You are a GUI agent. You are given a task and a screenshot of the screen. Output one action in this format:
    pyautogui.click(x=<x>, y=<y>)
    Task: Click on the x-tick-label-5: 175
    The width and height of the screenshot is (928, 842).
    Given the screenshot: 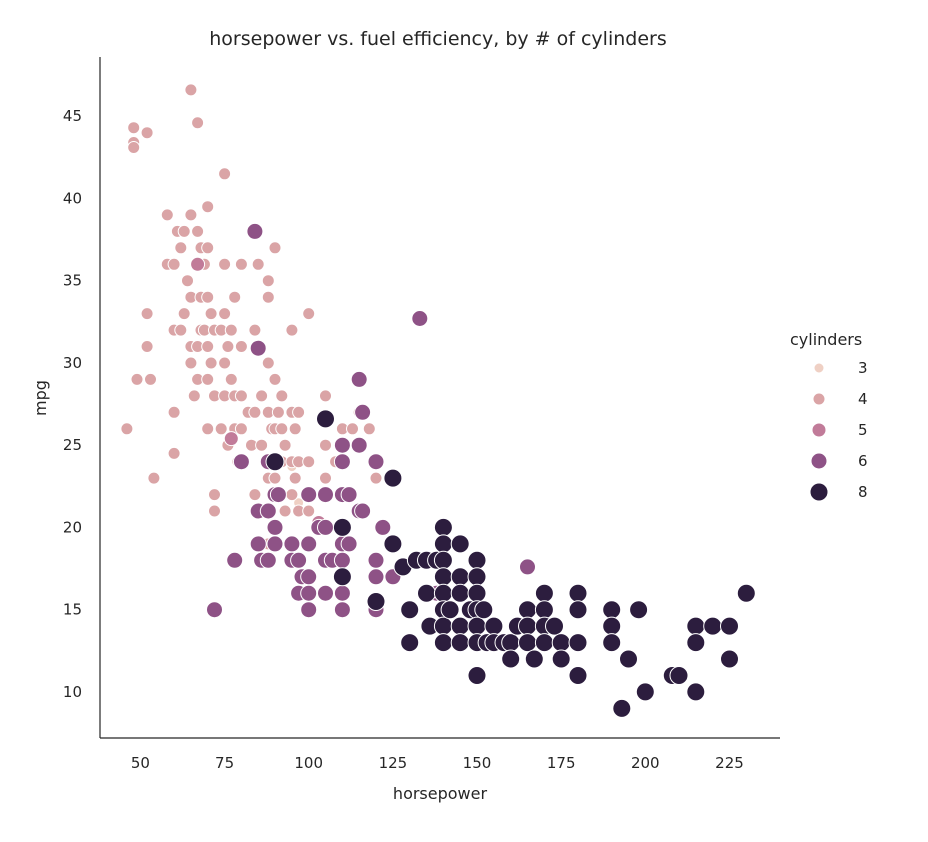 What is the action you would take?
    pyautogui.click(x=561, y=763)
    